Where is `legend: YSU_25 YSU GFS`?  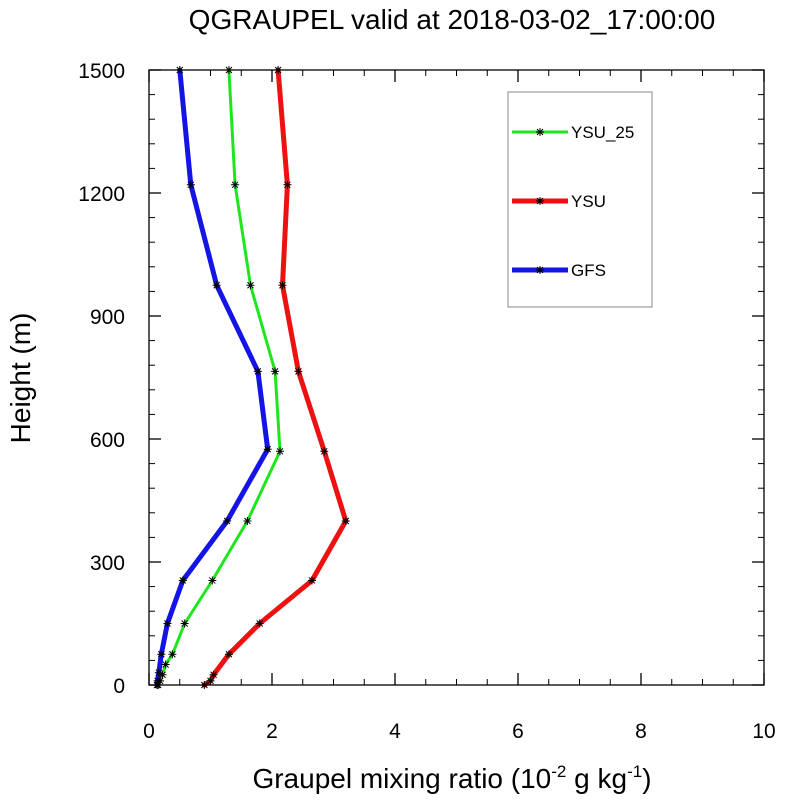 legend: YSU_25 YSU GFS is located at coordinates (580, 199).